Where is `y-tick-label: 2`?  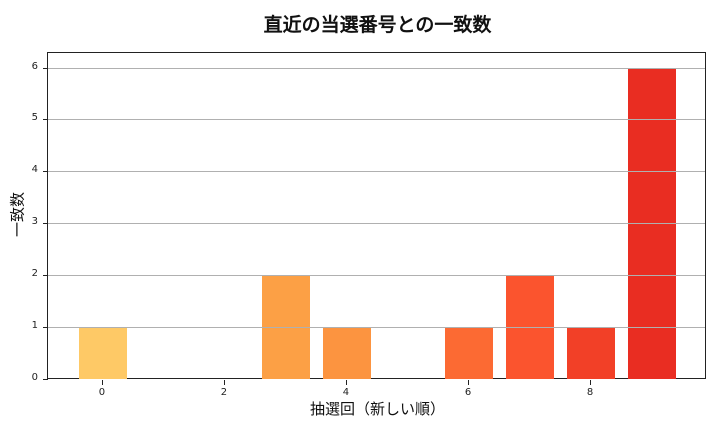
y-tick-label: 2 is located at coordinates (34, 274).